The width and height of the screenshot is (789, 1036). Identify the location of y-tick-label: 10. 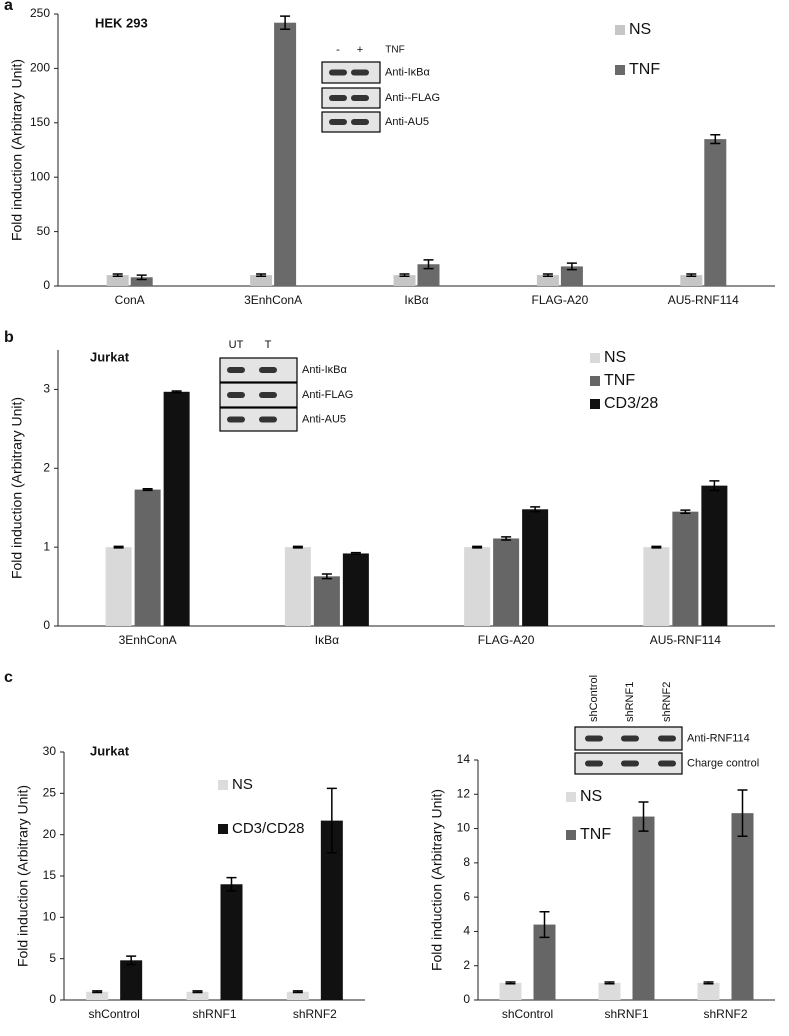
(464, 828).